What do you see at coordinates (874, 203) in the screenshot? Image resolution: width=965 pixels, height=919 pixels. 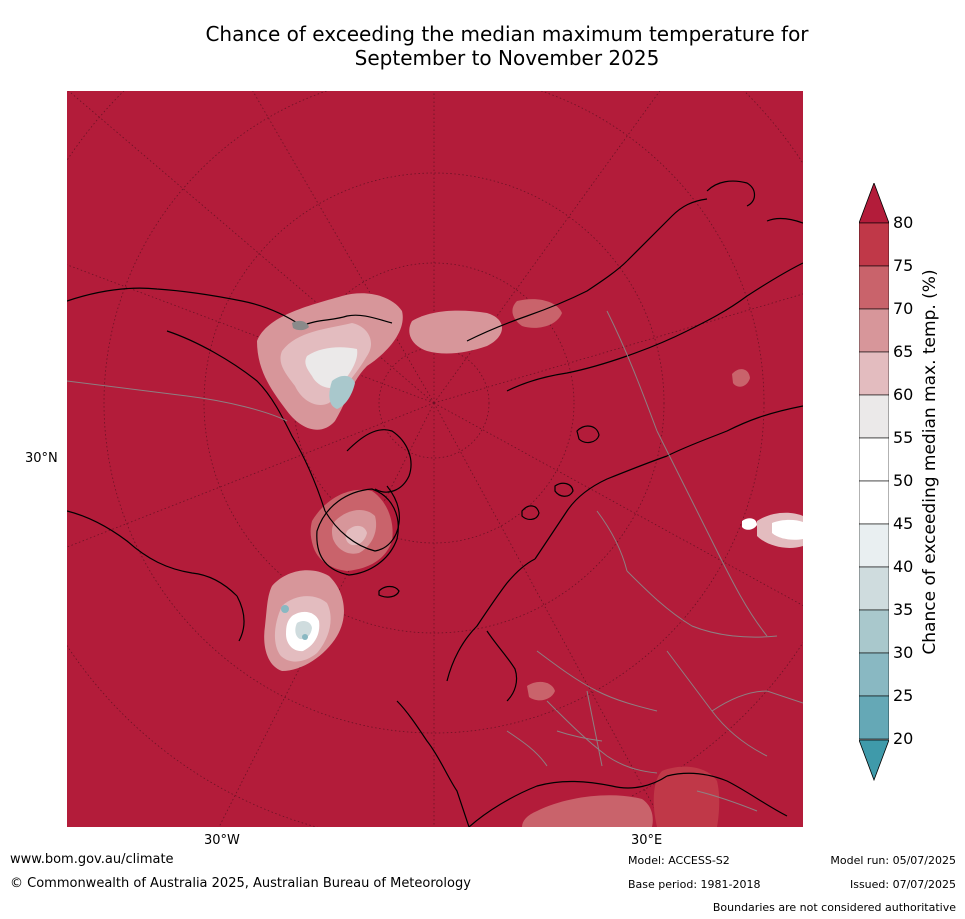 I see `colorbar-over-arrow` at bounding box center [874, 203].